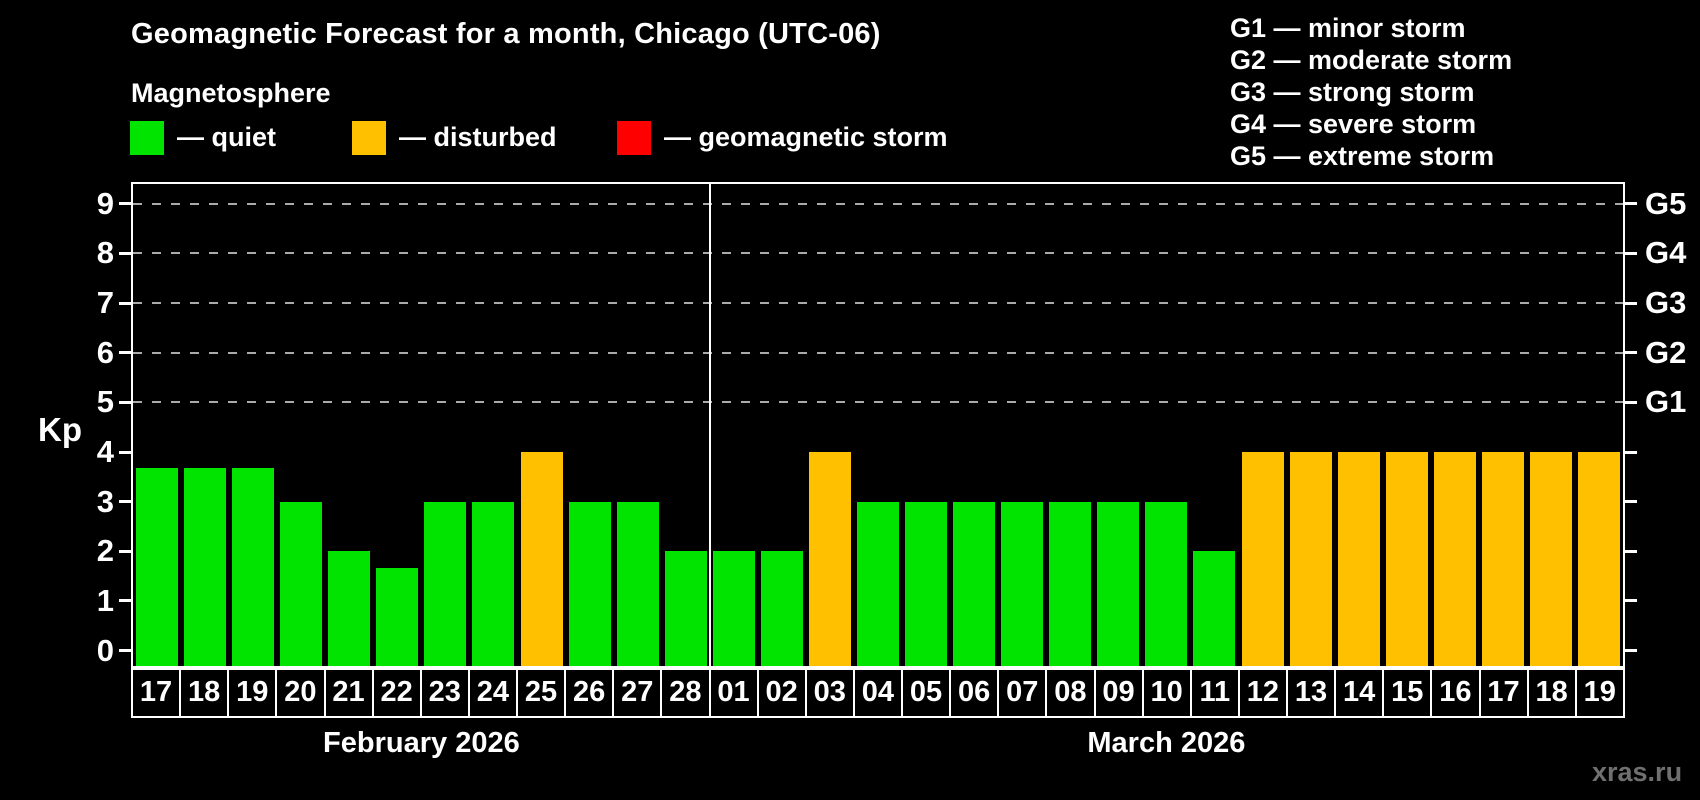 This screenshot has height=800, width=1700. What do you see at coordinates (1666, 253) in the screenshot?
I see `right-axis-label-g4: G4` at bounding box center [1666, 253].